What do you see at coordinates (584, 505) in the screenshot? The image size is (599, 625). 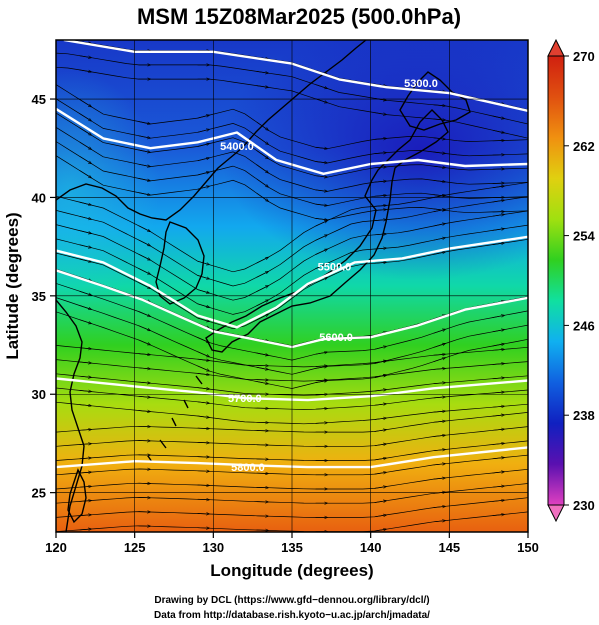 I see `colorbar-tick-label: 230` at bounding box center [584, 505].